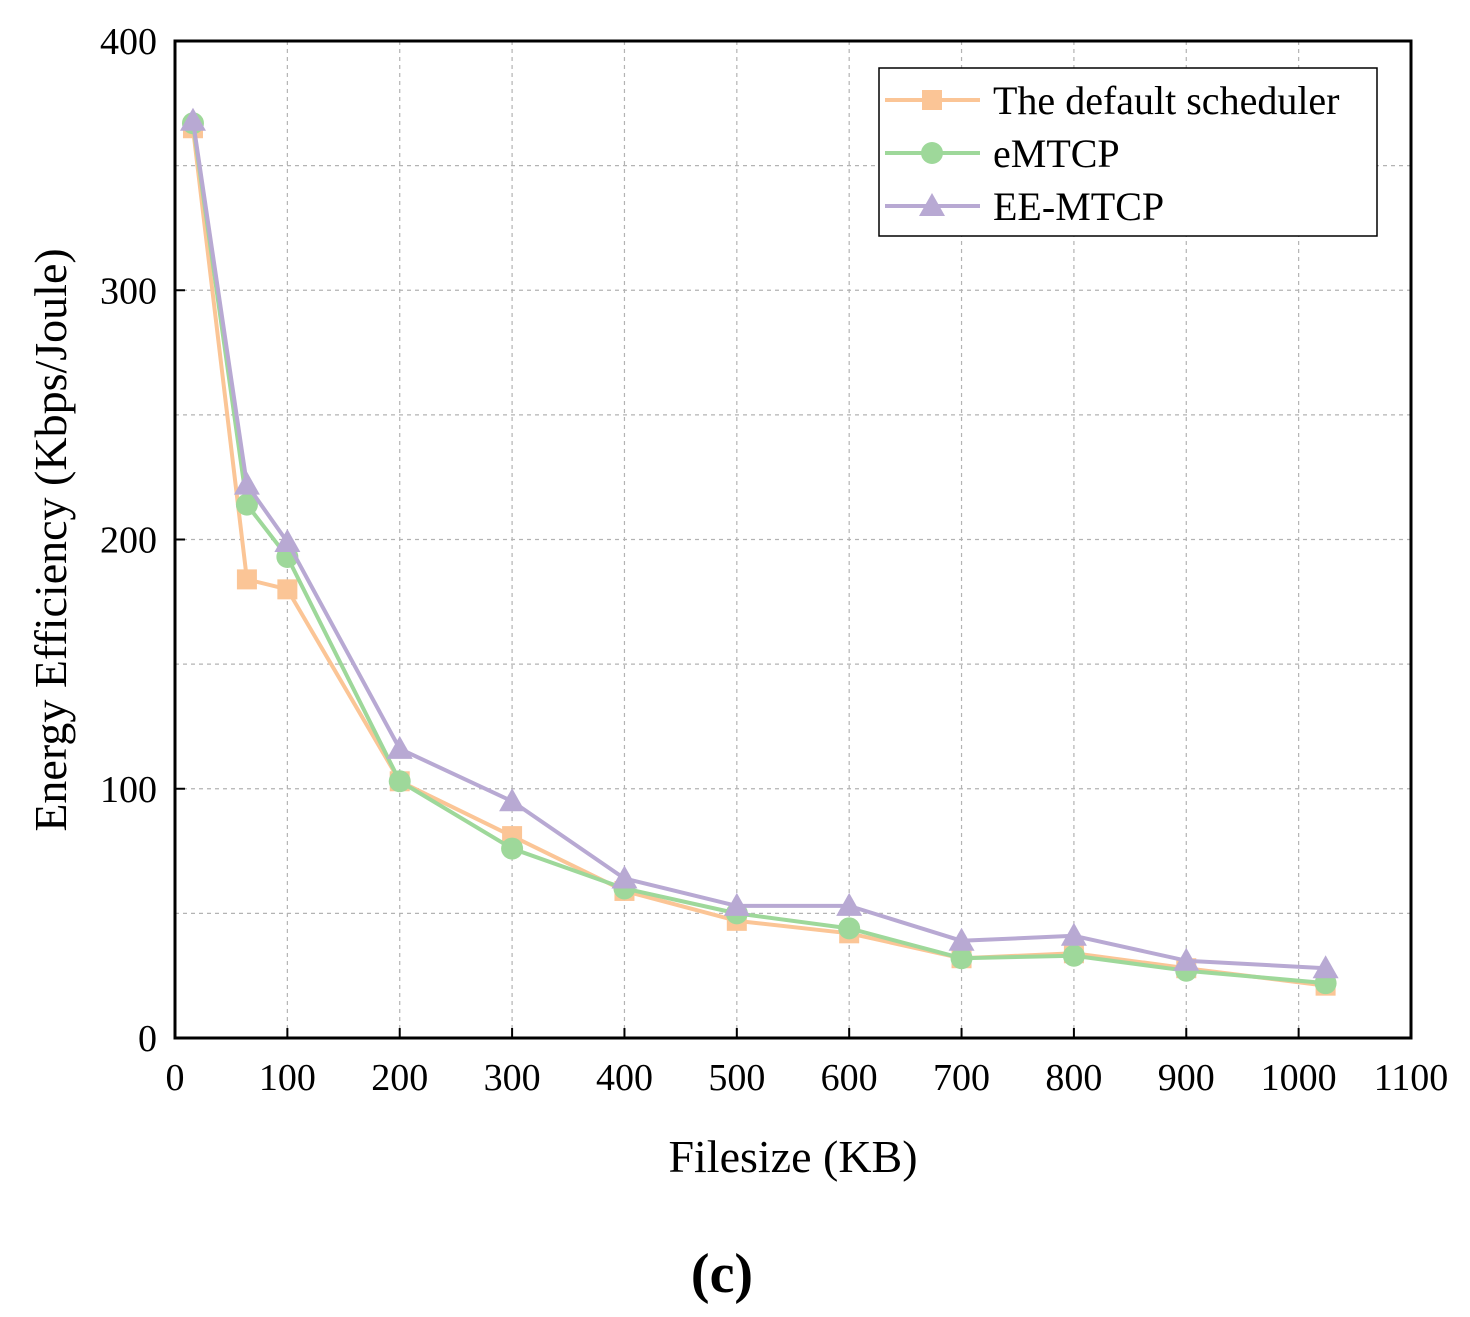 The width and height of the screenshot is (1470, 1317). Describe the element at coordinates (128, 541) in the screenshot. I see `y-tick-label: 200` at that location.